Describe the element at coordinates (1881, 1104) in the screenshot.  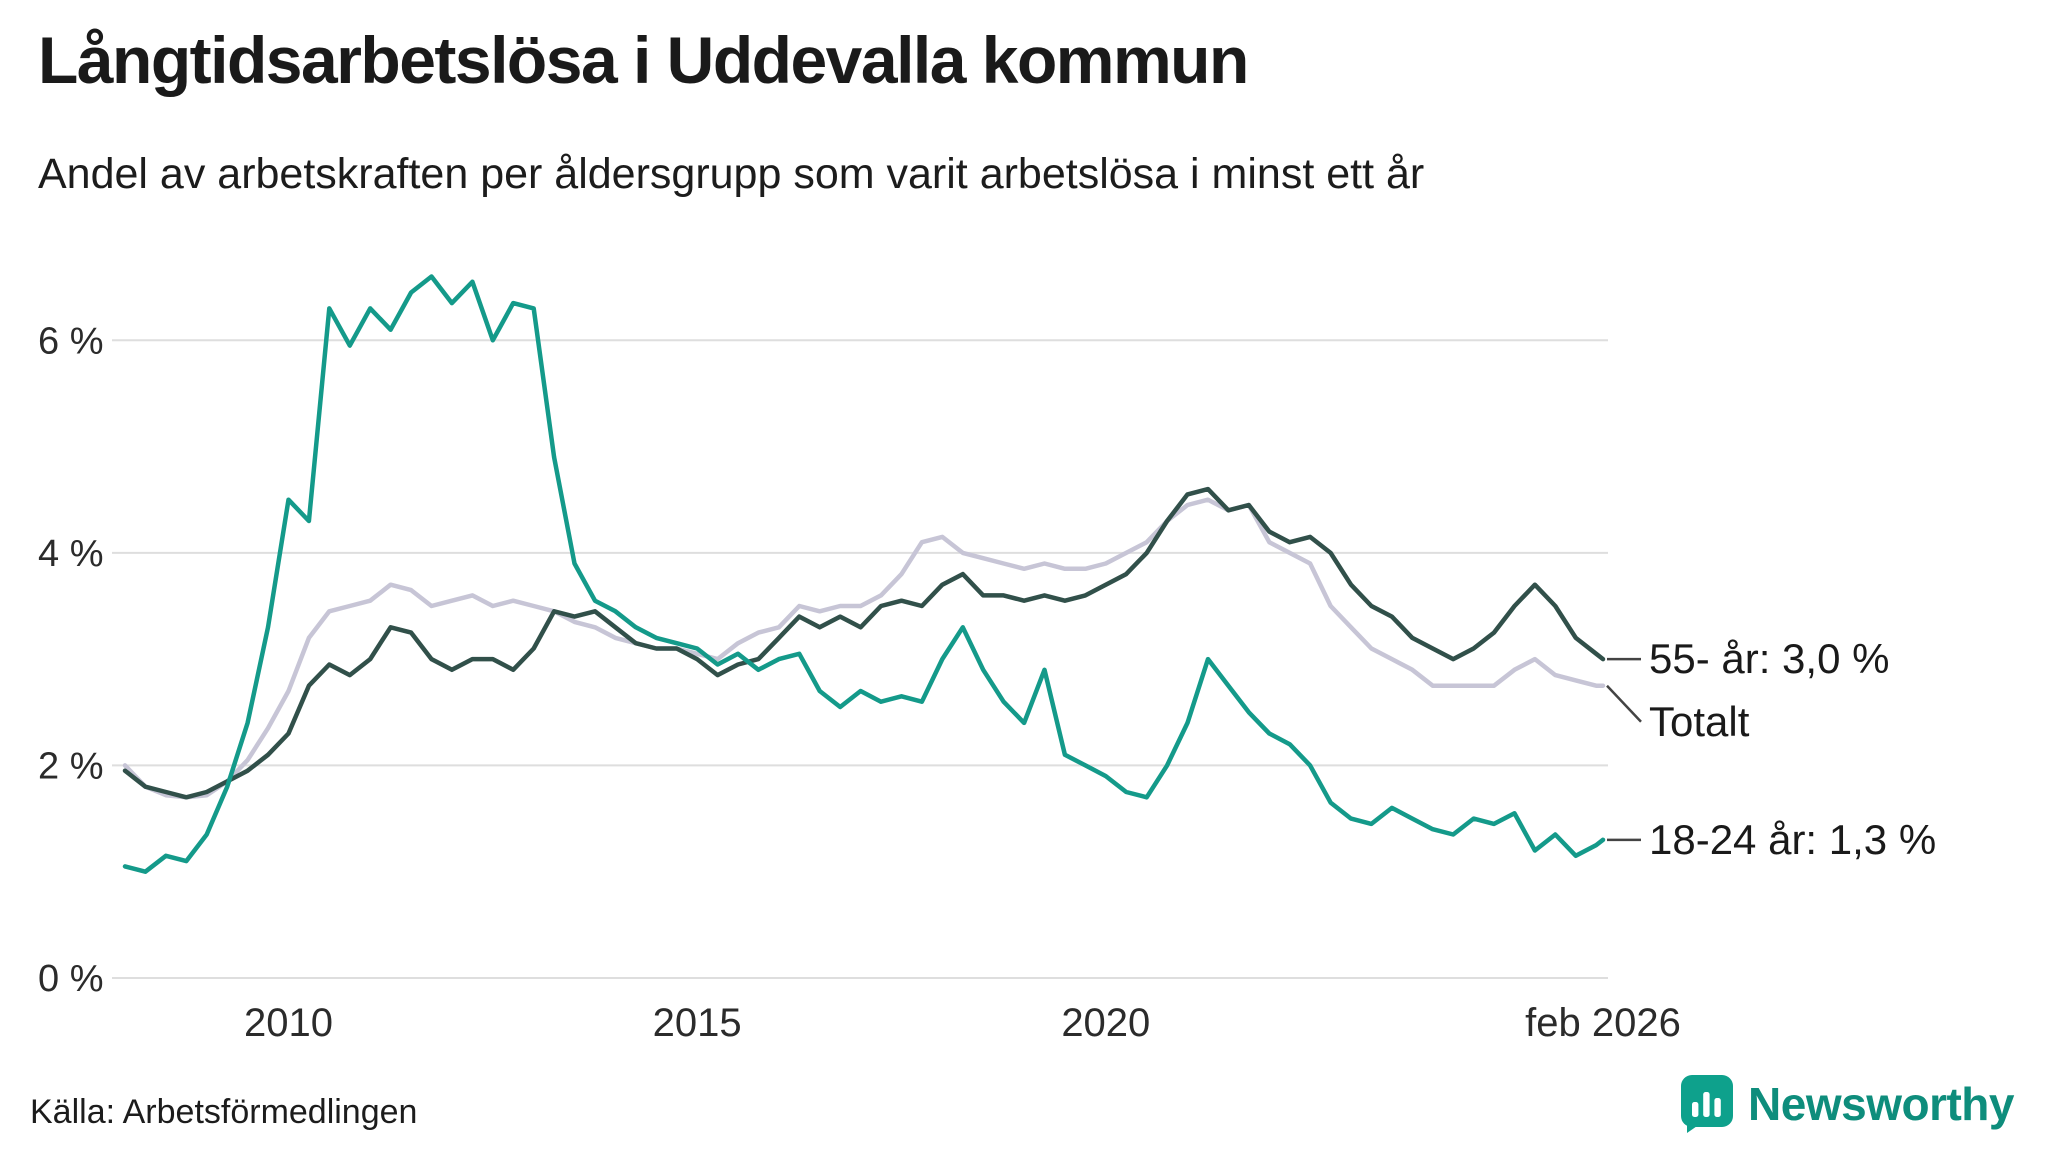
I see `brand-name: Newsworthy` at that location.